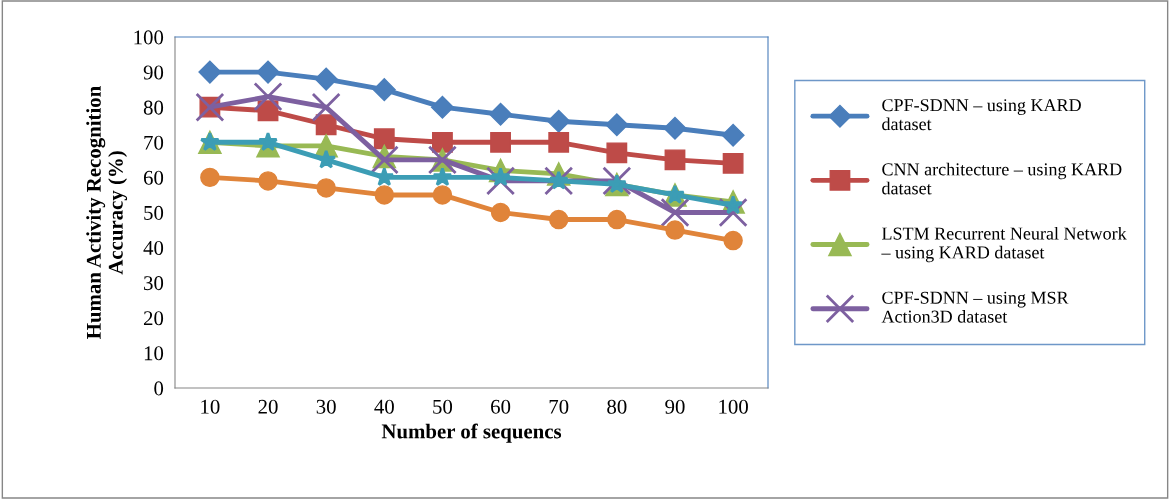  I want to click on y-tick-label: 40, so click(153, 248).